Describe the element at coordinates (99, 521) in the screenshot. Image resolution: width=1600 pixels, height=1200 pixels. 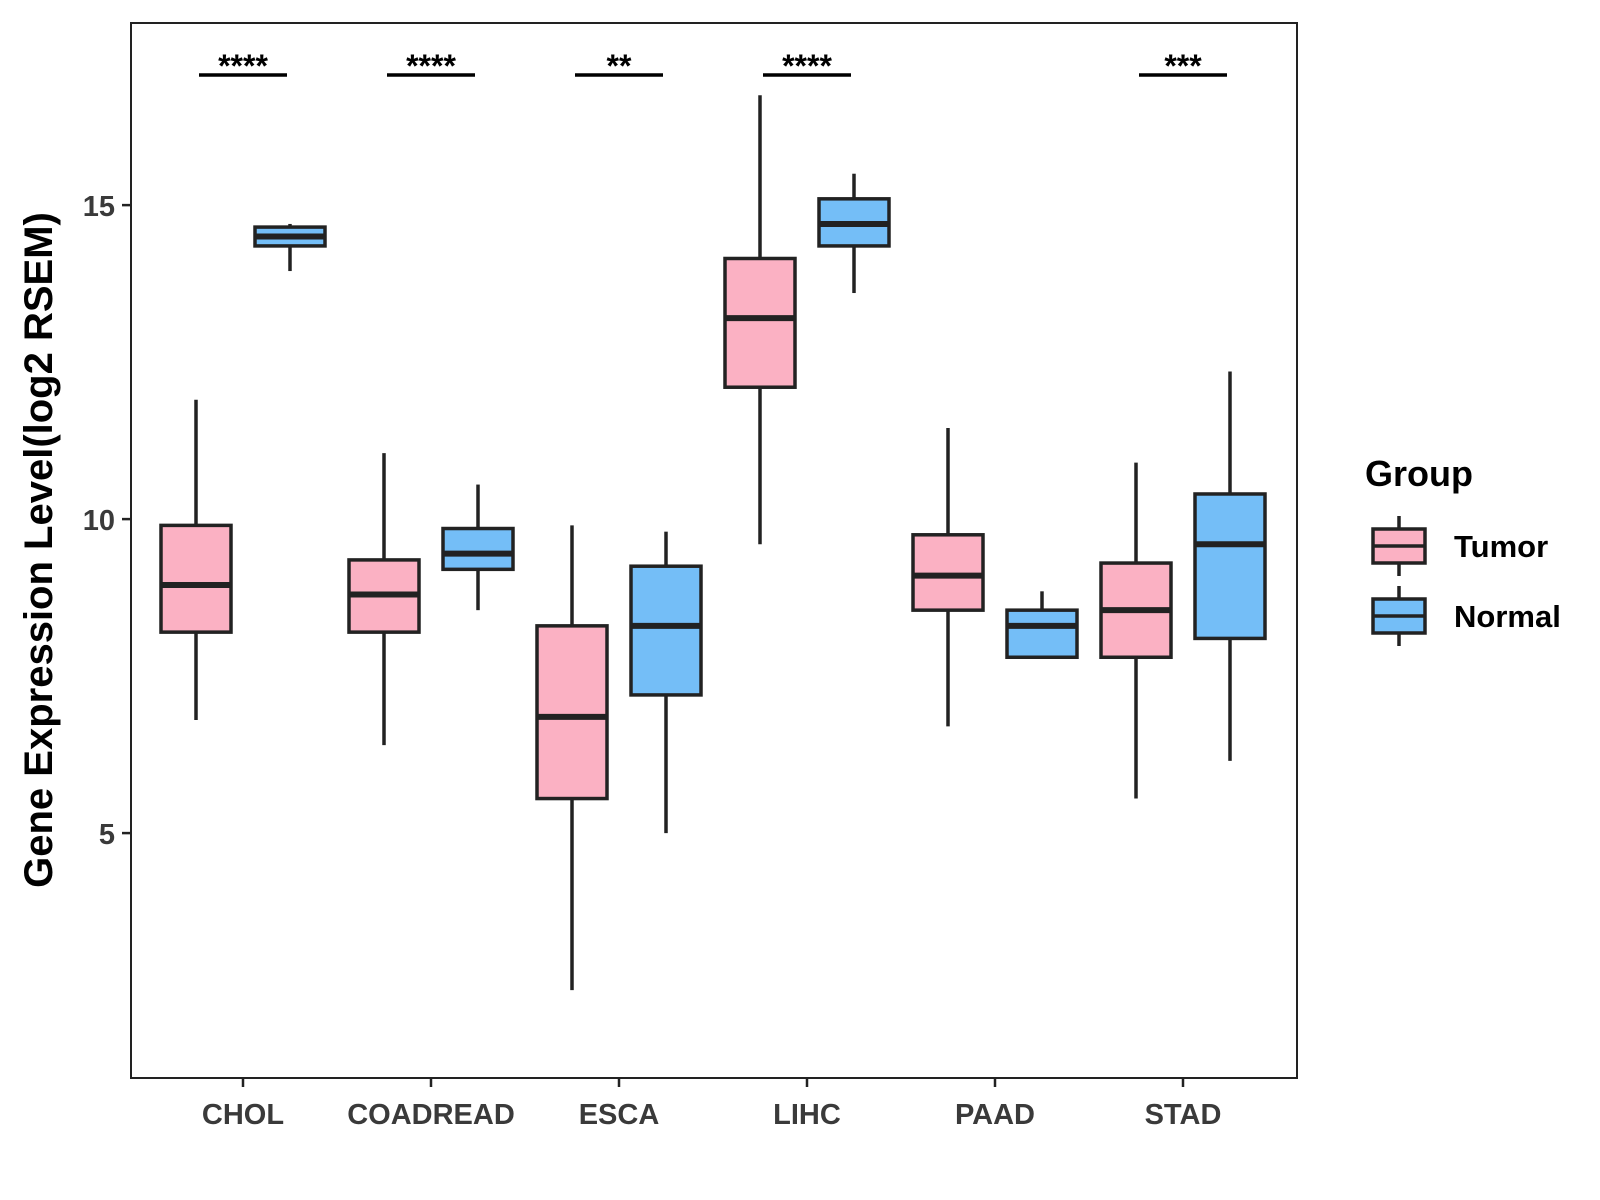
I see `y-tick-label-10: 10` at that location.